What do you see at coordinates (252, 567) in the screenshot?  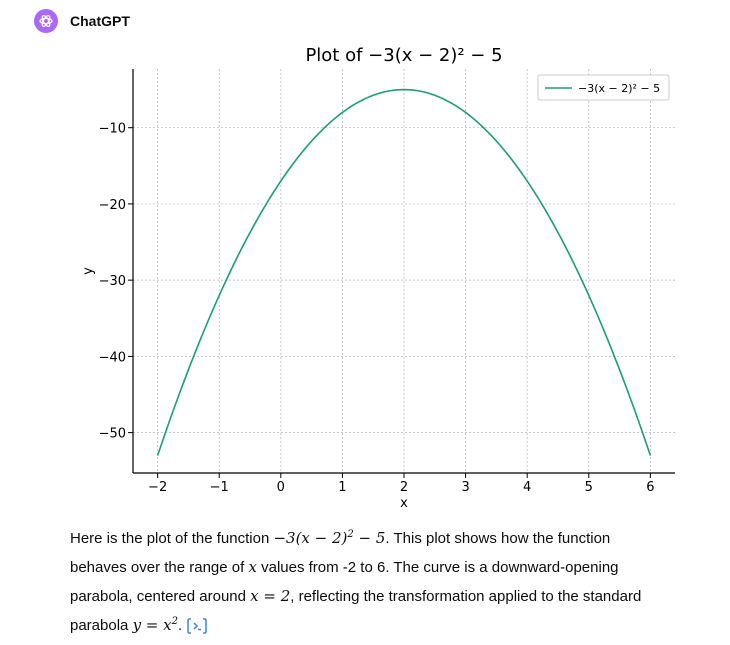 I see `math-x: x` at bounding box center [252, 567].